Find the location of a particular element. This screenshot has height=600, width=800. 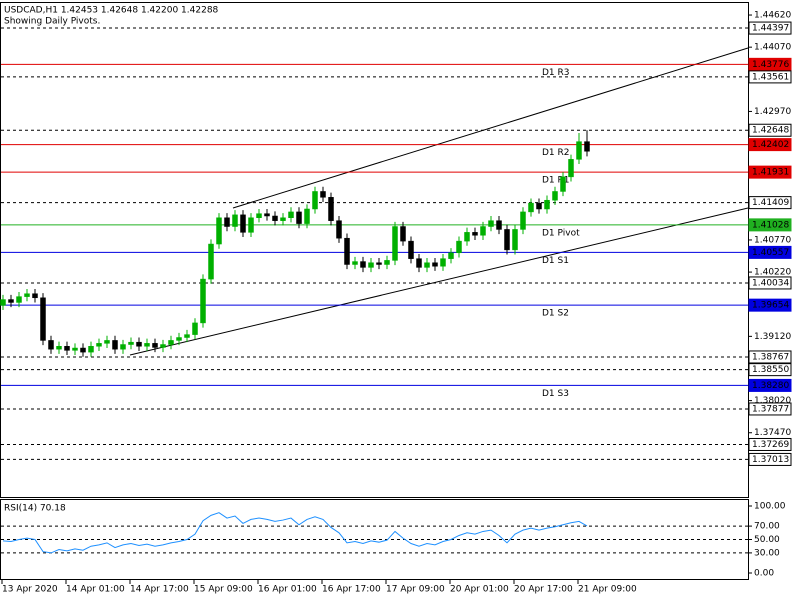

price-tag-label: 1.38767 is located at coordinates (770, 357).